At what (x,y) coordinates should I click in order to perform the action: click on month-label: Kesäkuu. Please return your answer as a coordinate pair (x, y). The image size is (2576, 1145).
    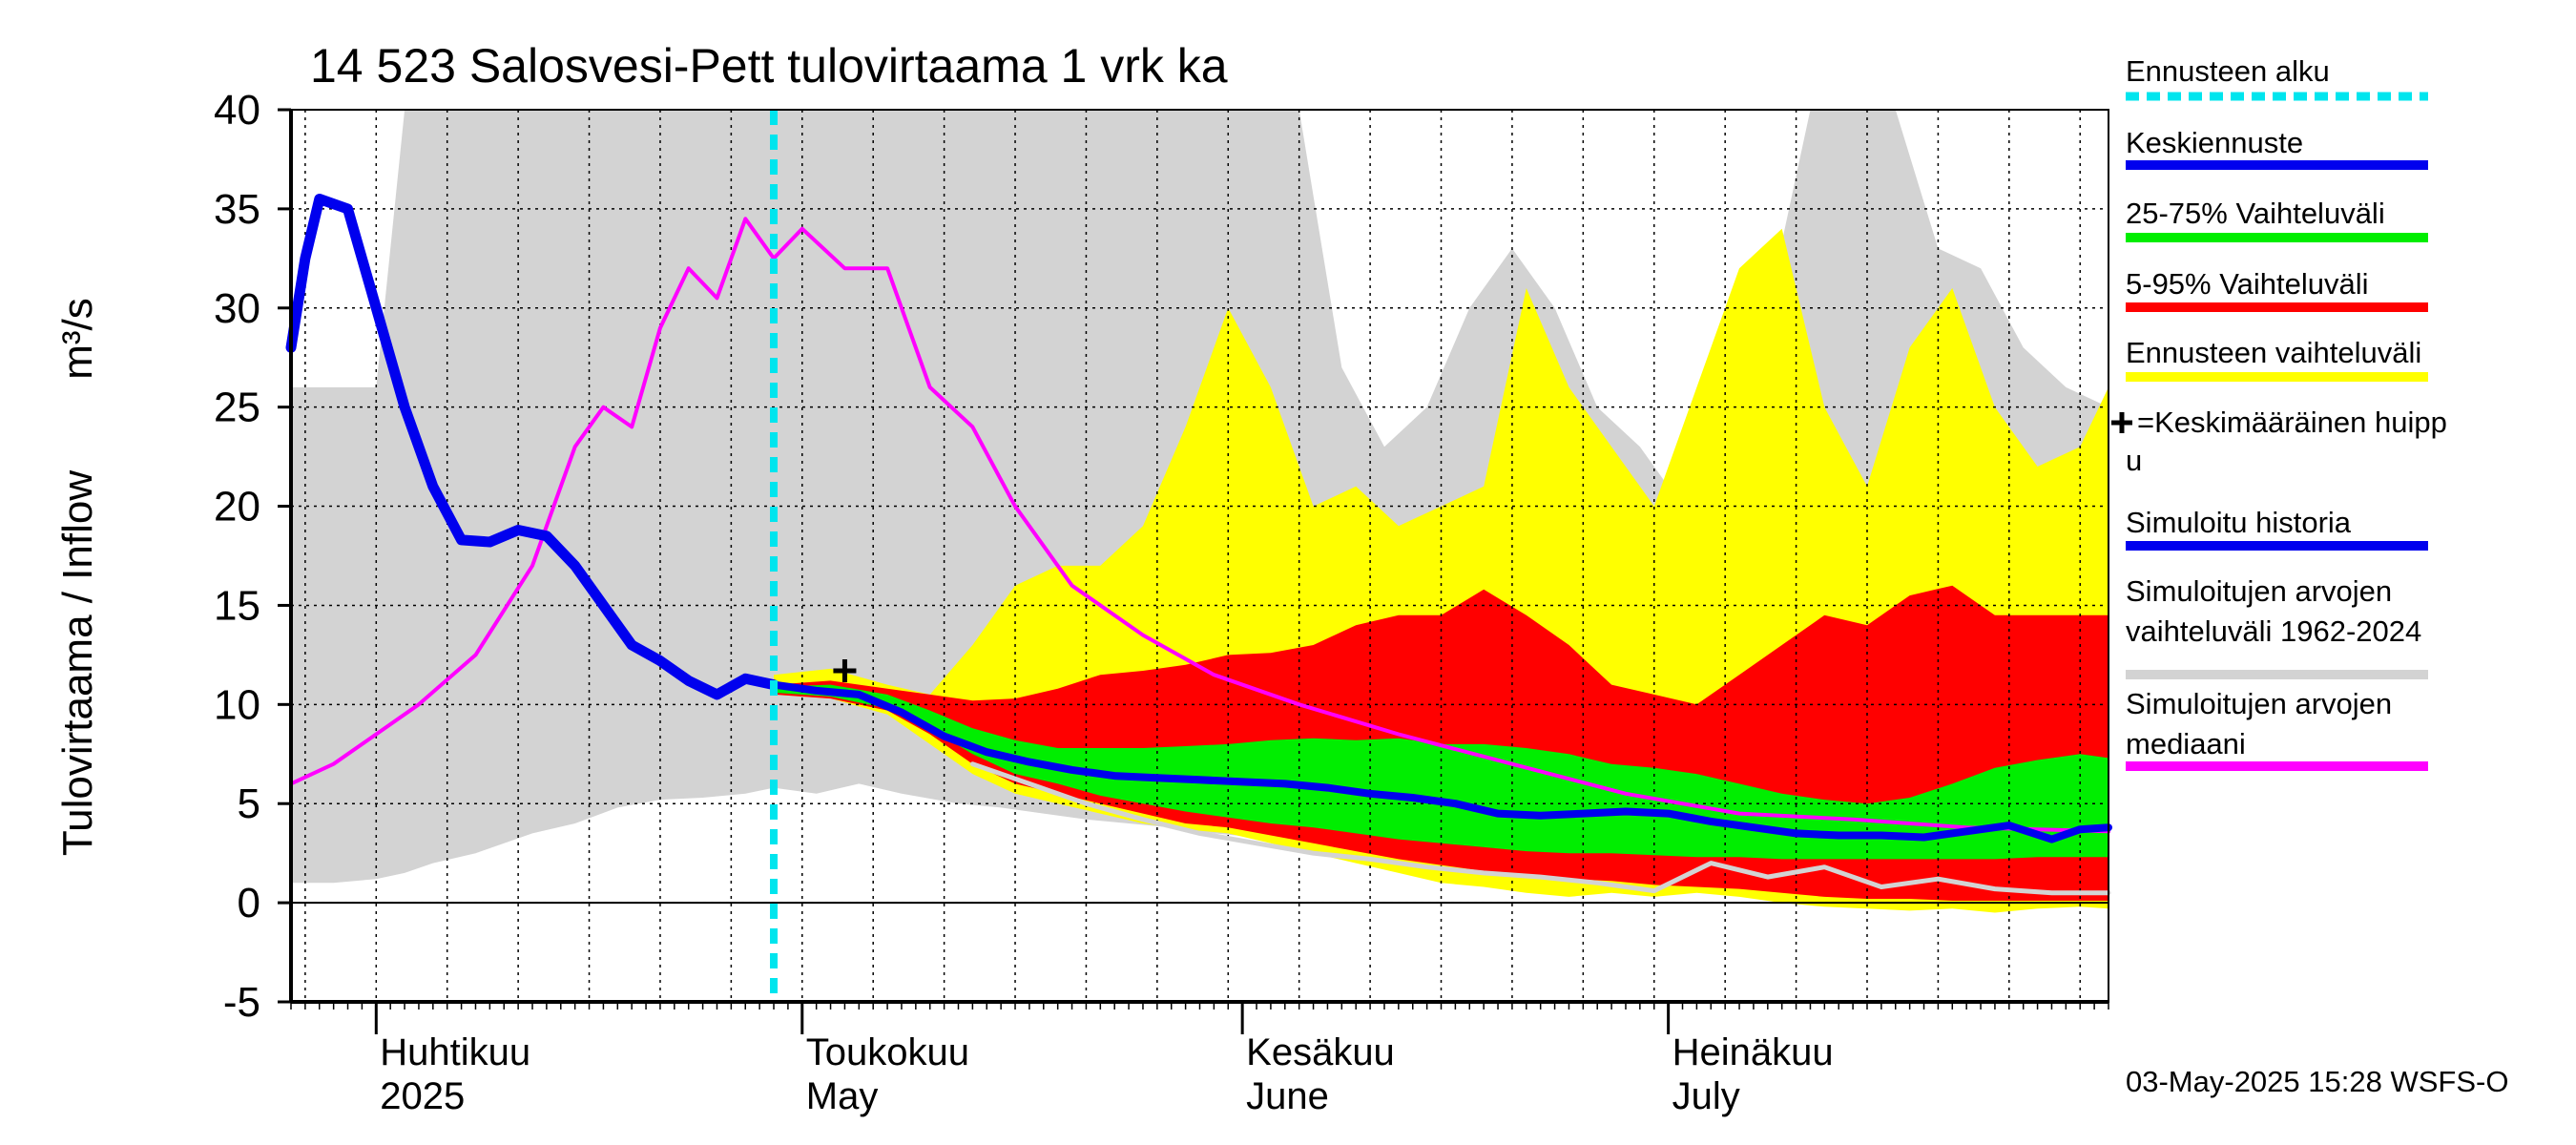
    Looking at the image, I should click on (1320, 1052).